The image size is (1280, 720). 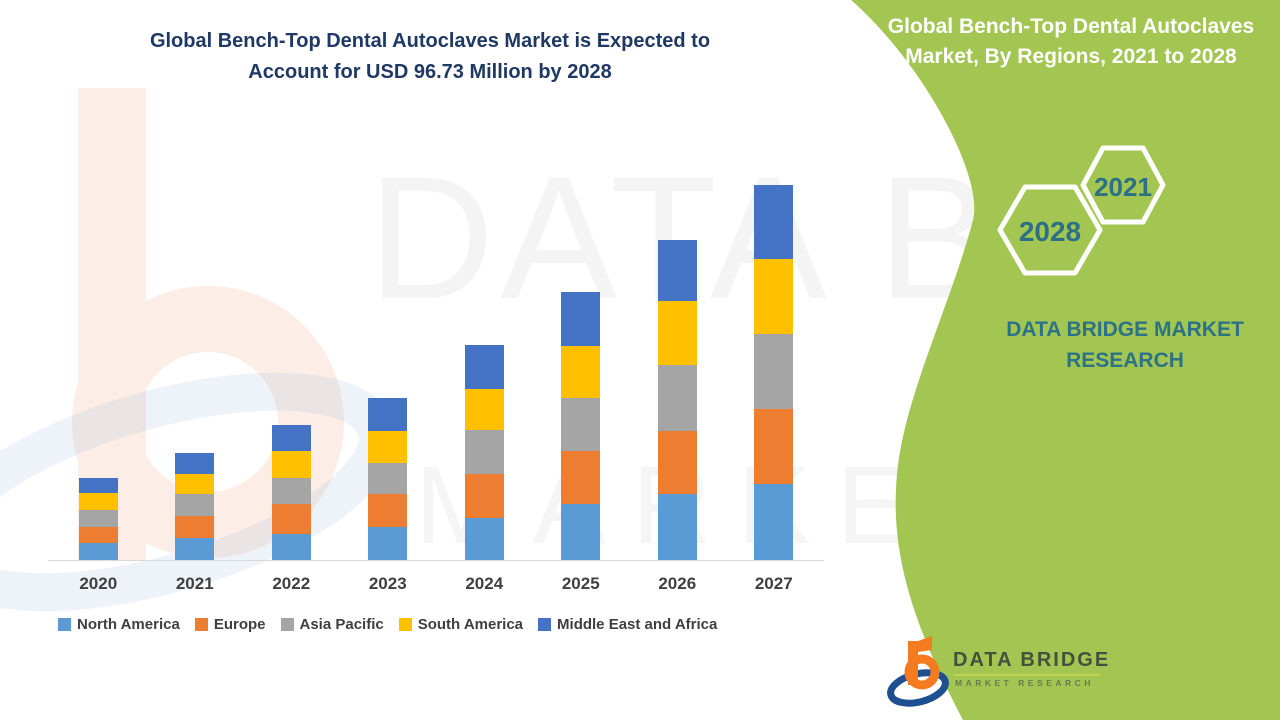 What do you see at coordinates (677, 583) in the screenshot?
I see `x-axis-label-2026: 2026` at bounding box center [677, 583].